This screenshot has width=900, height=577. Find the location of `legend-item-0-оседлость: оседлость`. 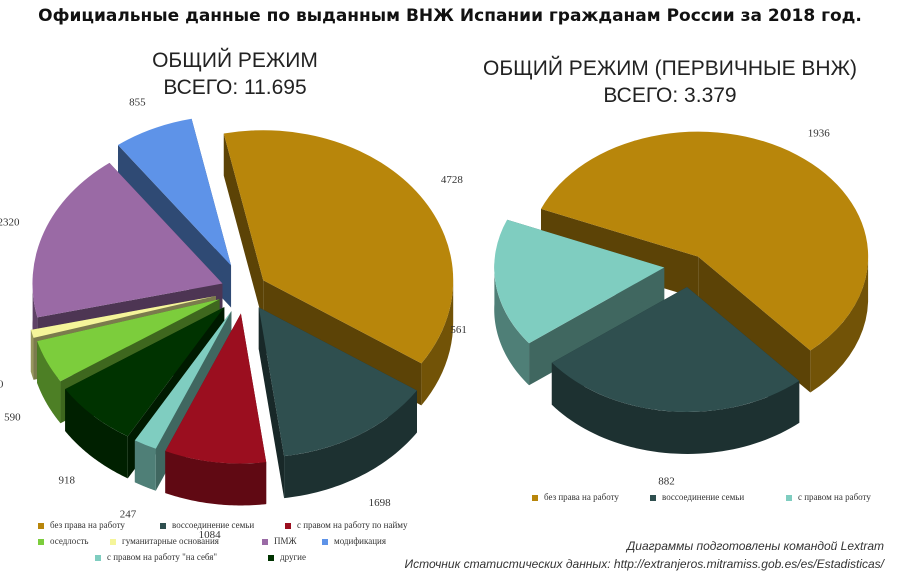

legend-item-0-оседлость: оседлость is located at coordinates (63, 541).